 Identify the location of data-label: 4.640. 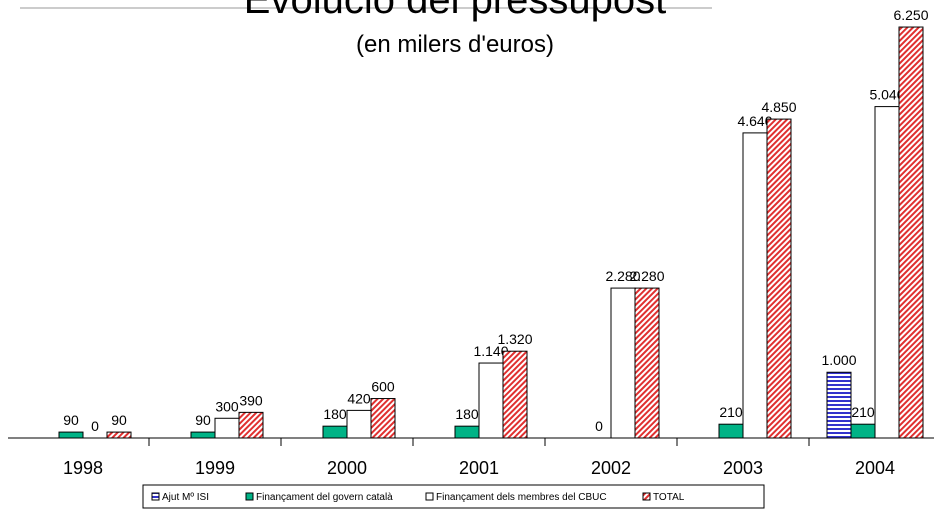
(754, 121).